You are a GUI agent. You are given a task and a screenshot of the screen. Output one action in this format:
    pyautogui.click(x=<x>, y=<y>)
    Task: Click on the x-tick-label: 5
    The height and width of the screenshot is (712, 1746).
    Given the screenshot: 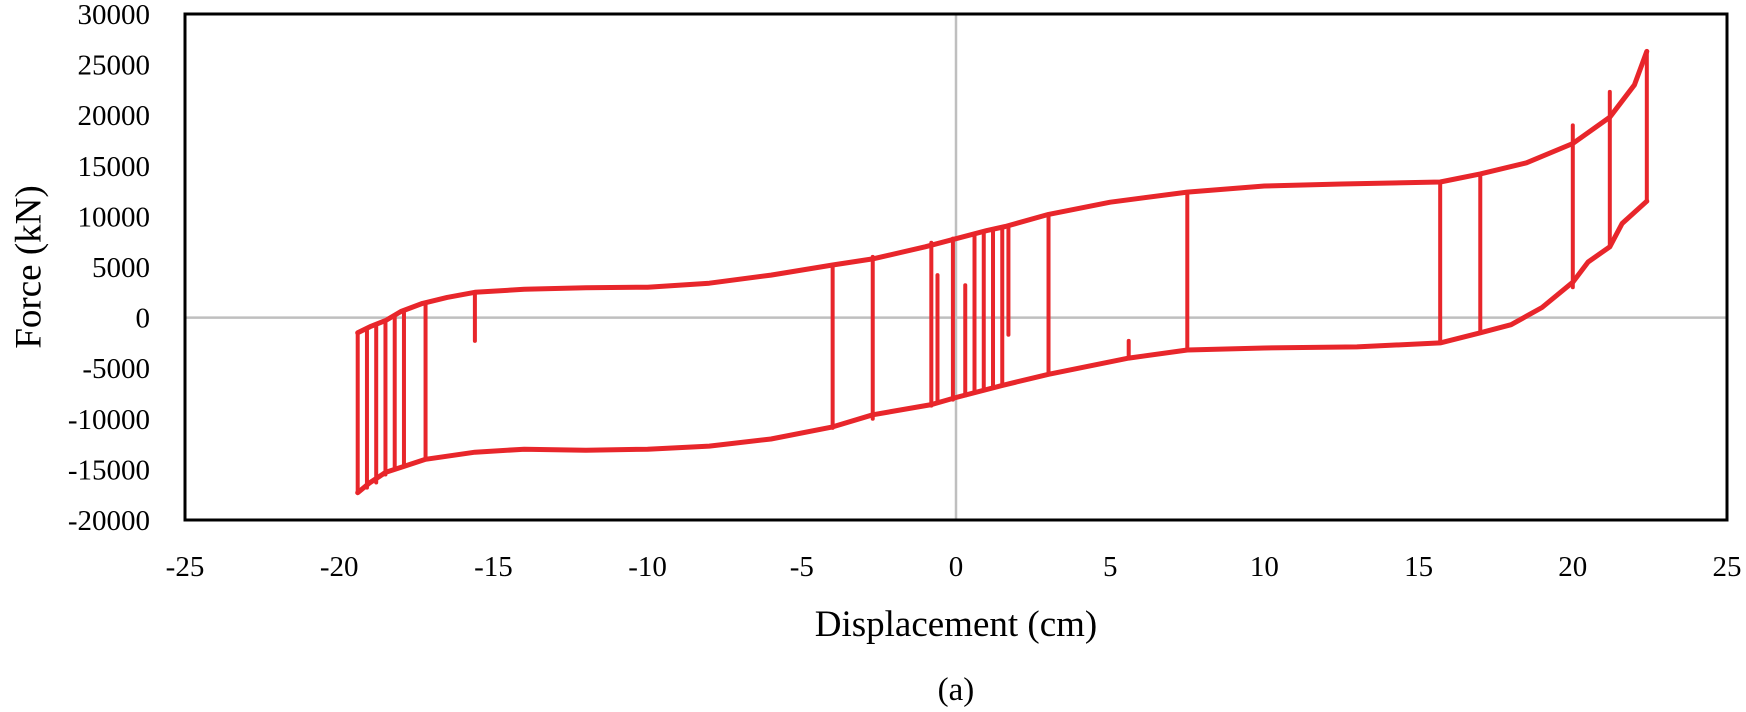 What is the action you would take?
    pyautogui.click(x=1110, y=567)
    